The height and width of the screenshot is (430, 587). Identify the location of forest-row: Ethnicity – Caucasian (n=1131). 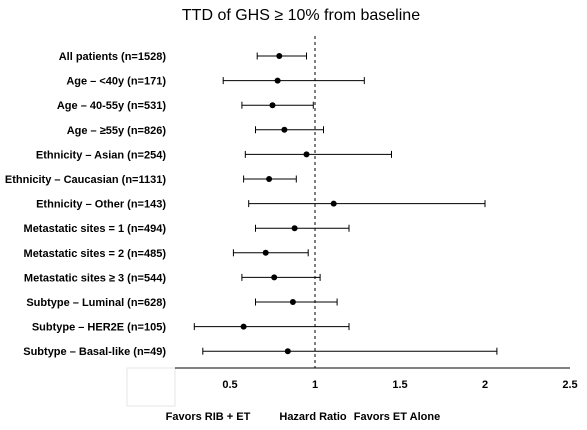
(151, 180).